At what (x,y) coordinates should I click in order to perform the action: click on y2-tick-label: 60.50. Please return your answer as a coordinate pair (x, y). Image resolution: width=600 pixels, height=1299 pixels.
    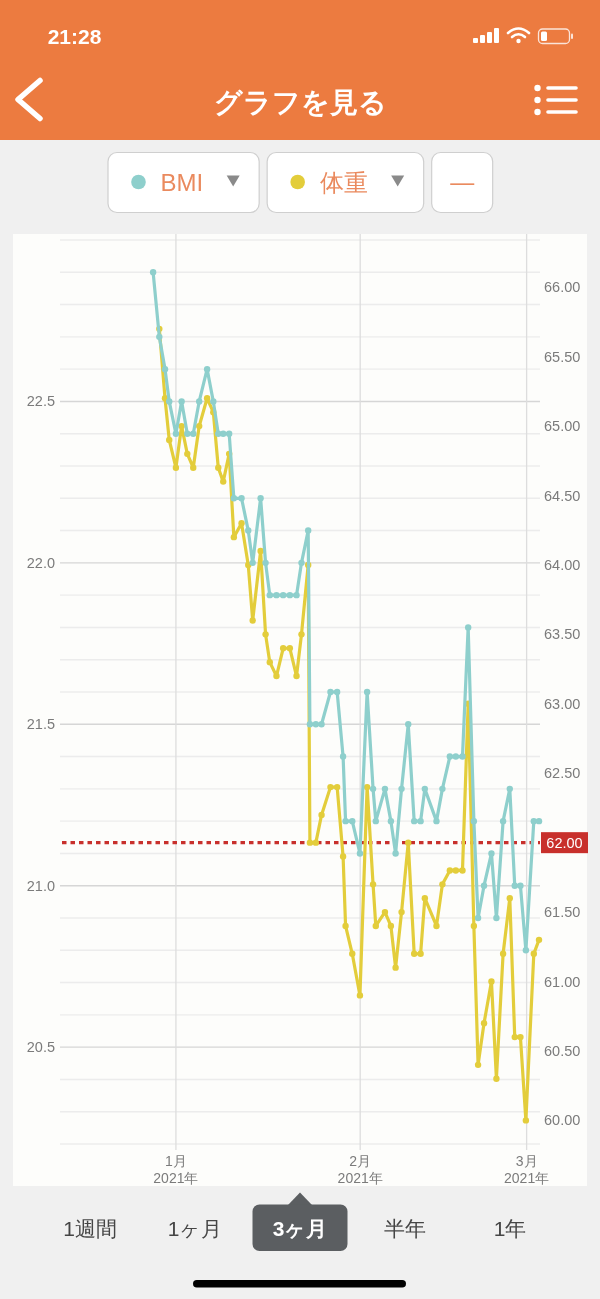
    Looking at the image, I should click on (562, 1050).